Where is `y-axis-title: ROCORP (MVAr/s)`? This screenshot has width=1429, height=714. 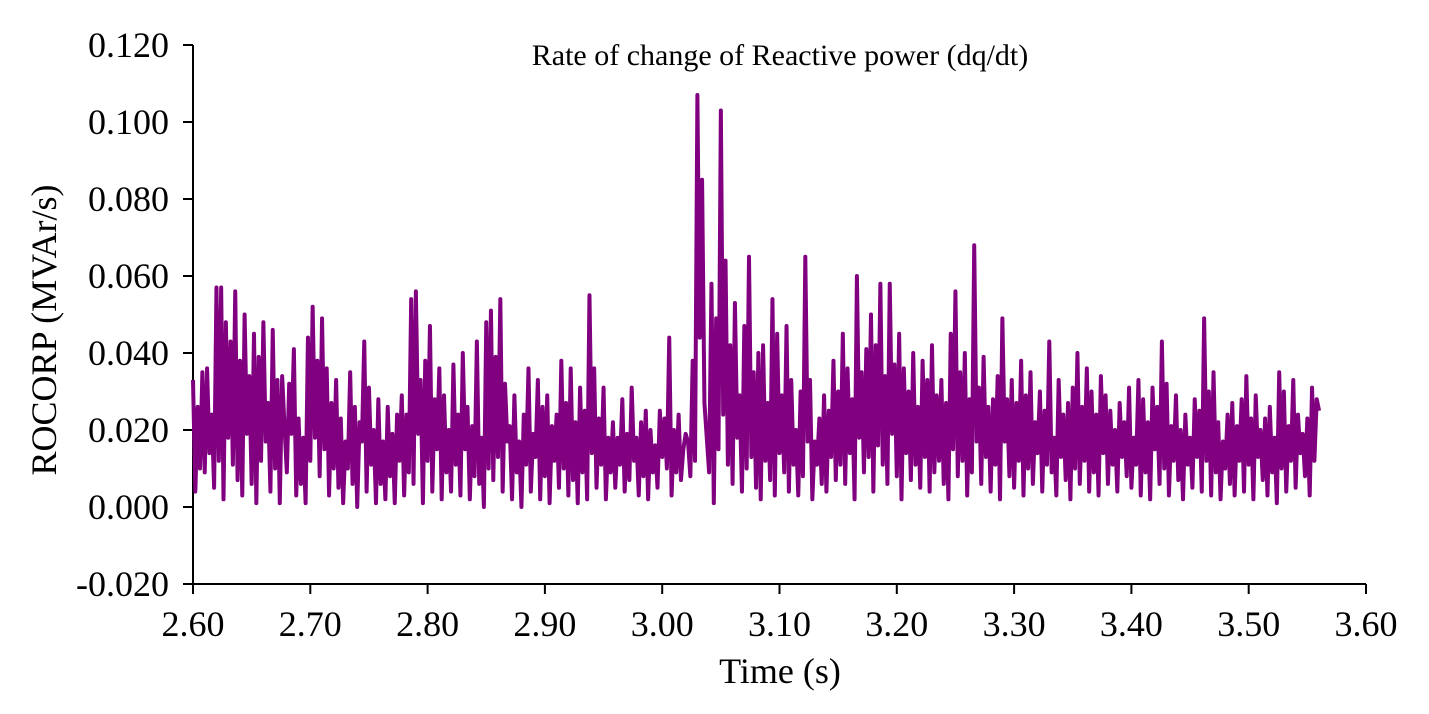 y-axis-title: ROCORP (MVAr/s) is located at coordinates (44, 329).